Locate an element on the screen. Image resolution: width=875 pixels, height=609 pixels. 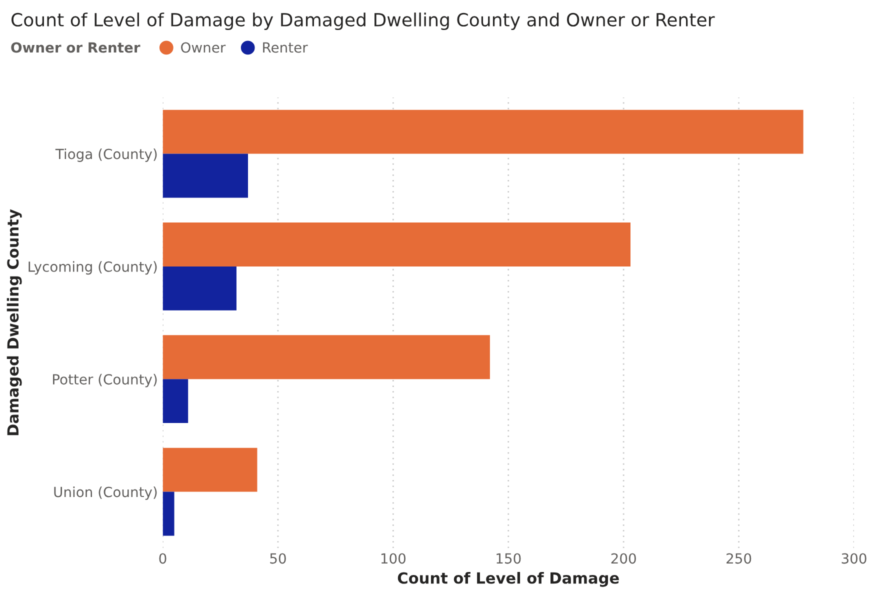
y-tick-label: Union (County) is located at coordinates (105, 493).